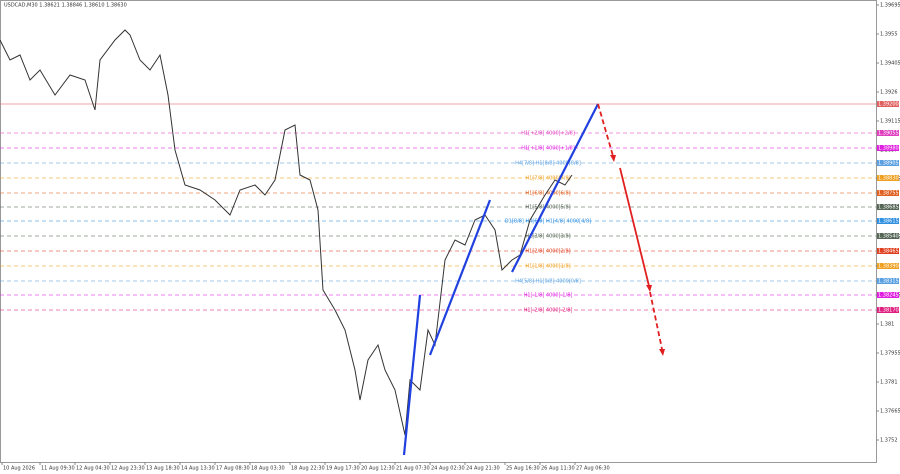 The image size is (900, 474). I want to click on price-tag-label: 1.38685, so click(888, 208).